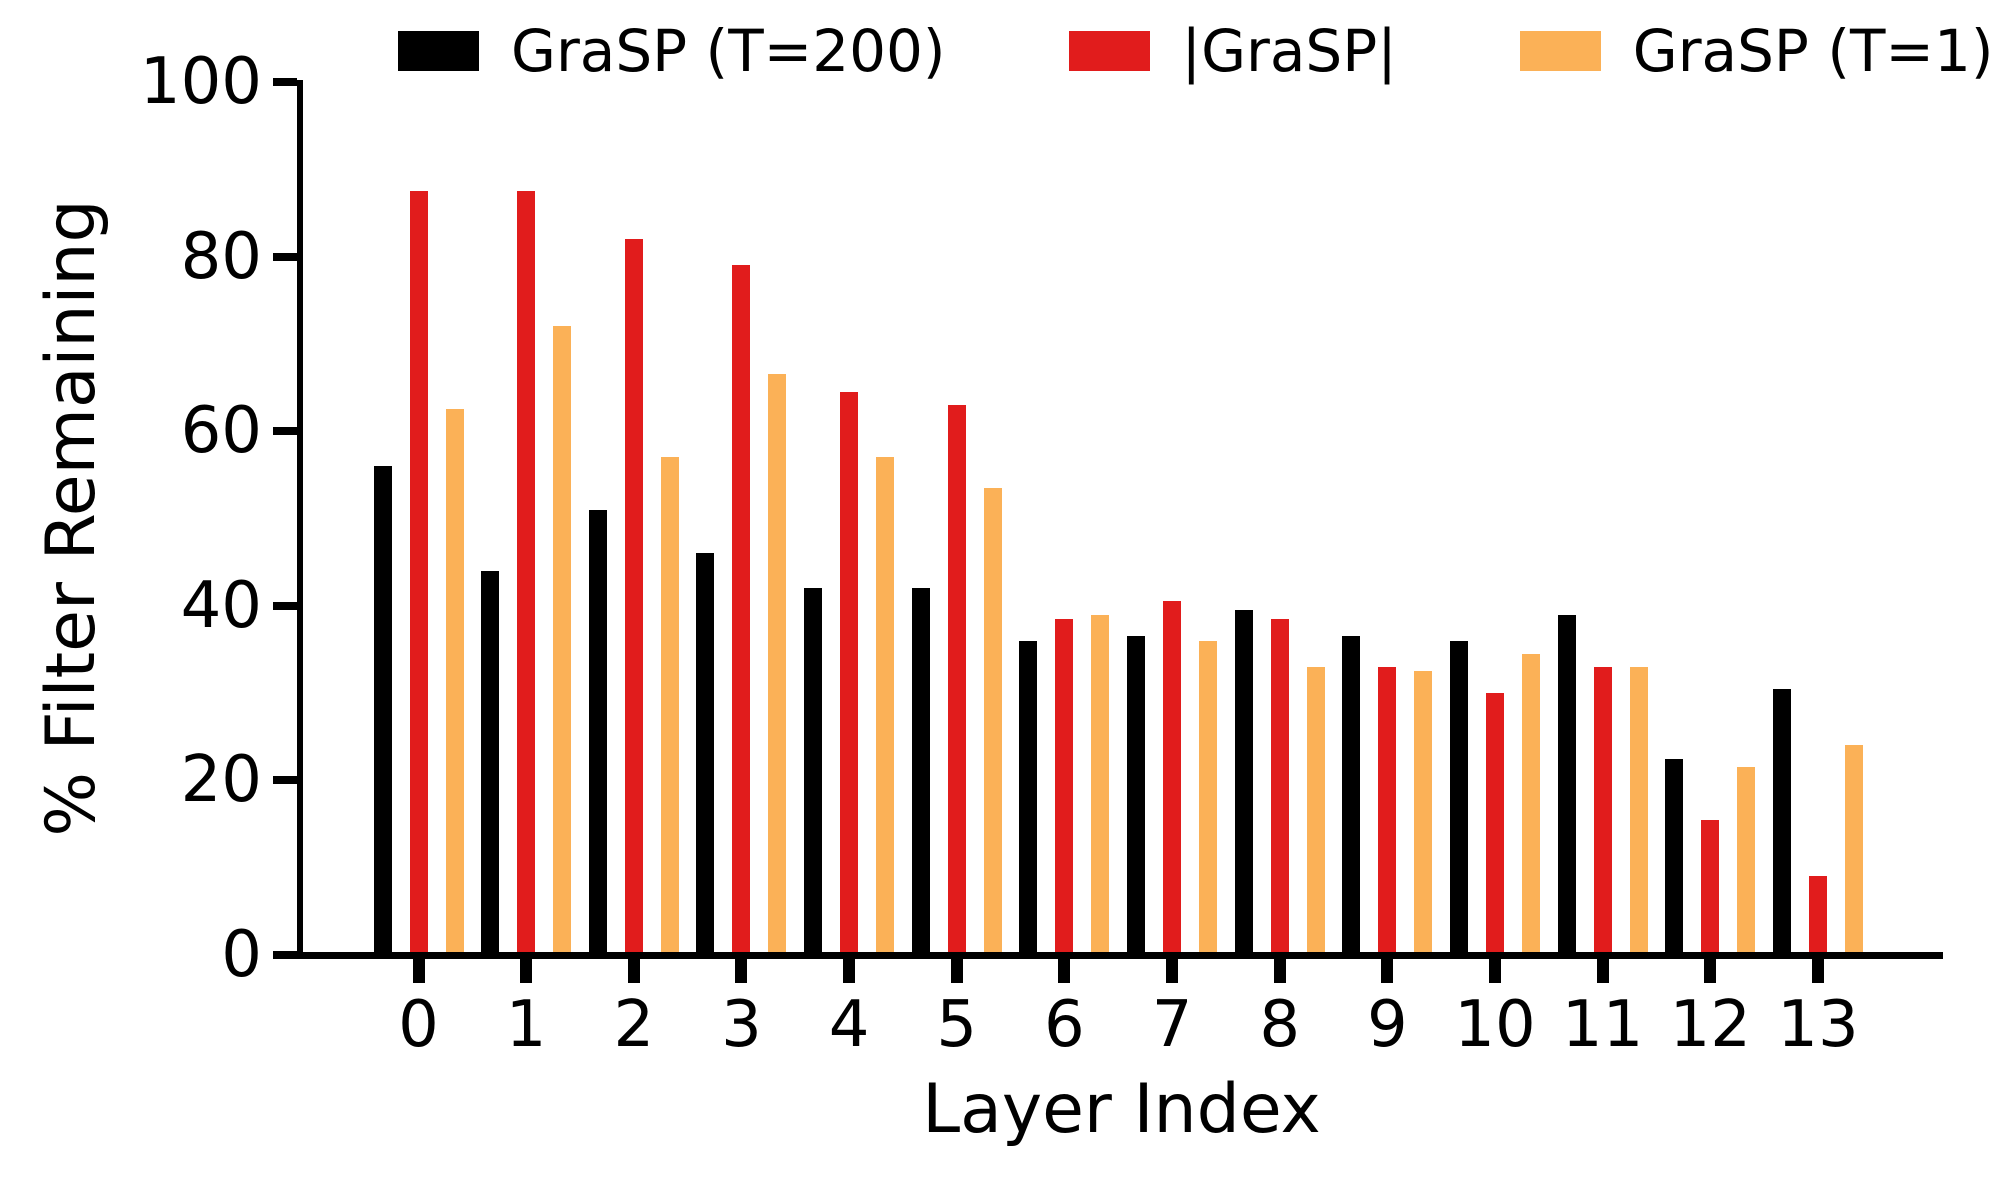  What do you see at coordinates (1120, 955) in the screenshot?
I see `x-axis-spine` at bounding box center [1120, 955].